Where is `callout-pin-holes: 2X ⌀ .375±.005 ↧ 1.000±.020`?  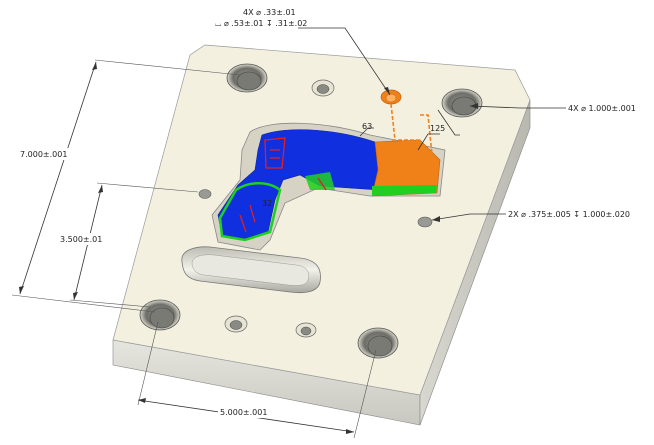
callout-pin-holes: 2X ⌀ .375±.005 ↧ 1.000±.020 is located at coordinates (530, 216).